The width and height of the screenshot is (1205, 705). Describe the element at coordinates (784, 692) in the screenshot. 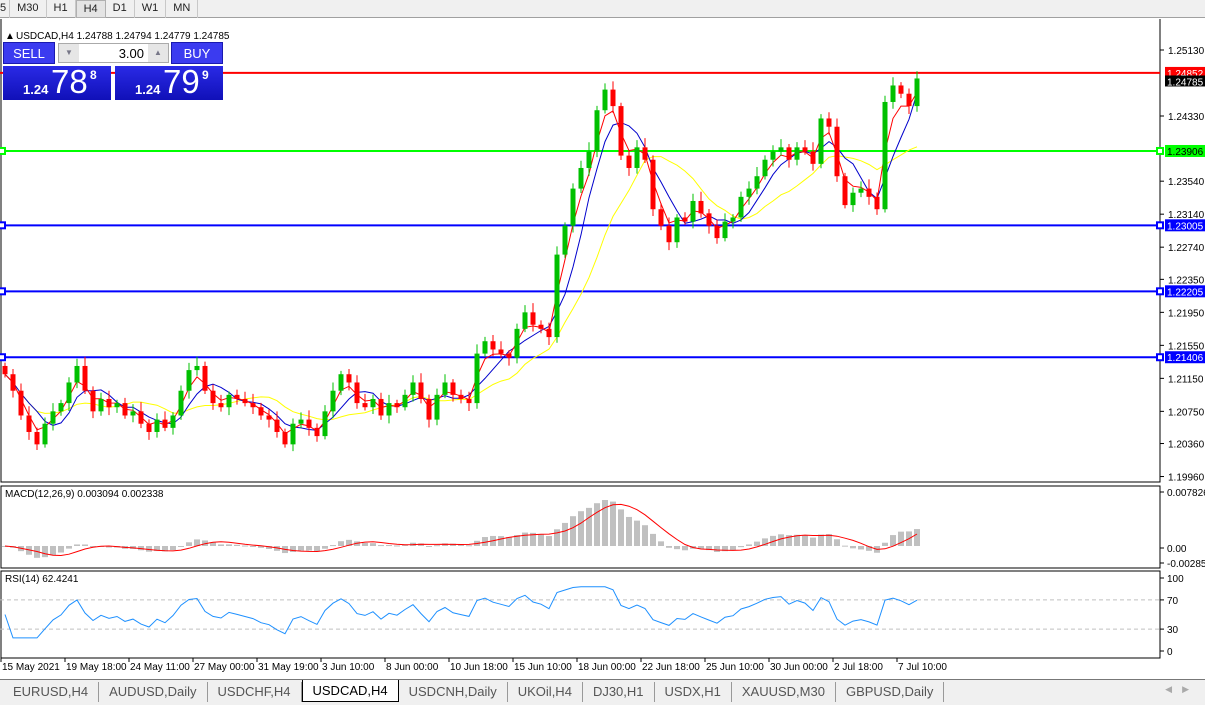

I see `chart-tab: XAUUSD,M30` at that location.